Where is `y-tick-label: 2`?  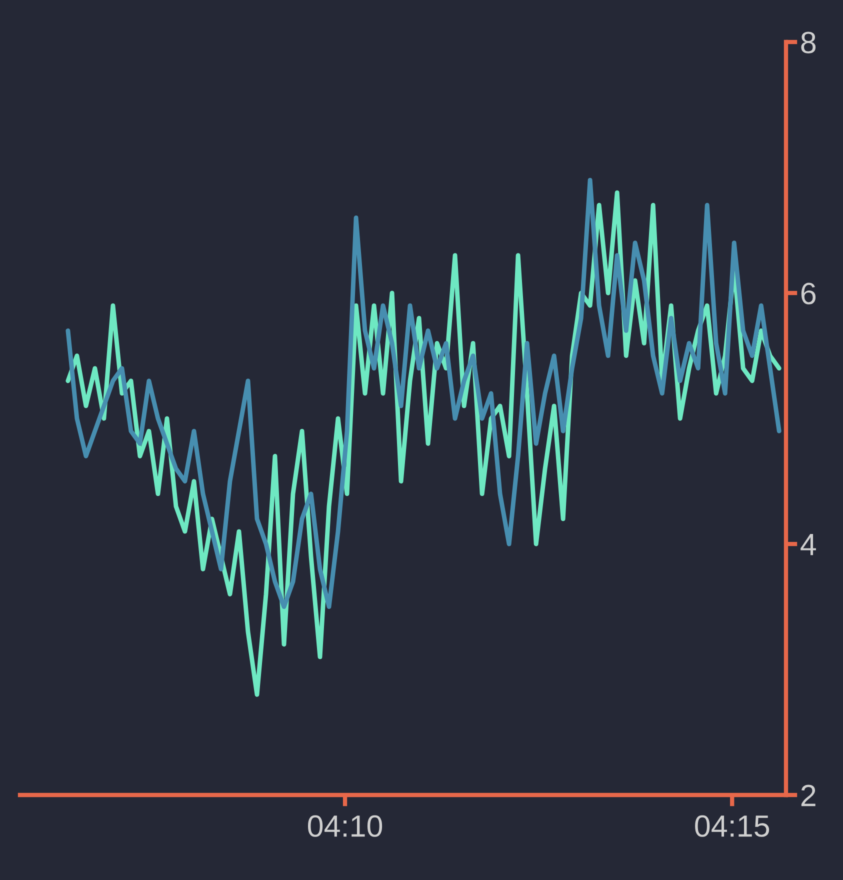
y-tick-label: 2 is located at coordinates (808, 795).